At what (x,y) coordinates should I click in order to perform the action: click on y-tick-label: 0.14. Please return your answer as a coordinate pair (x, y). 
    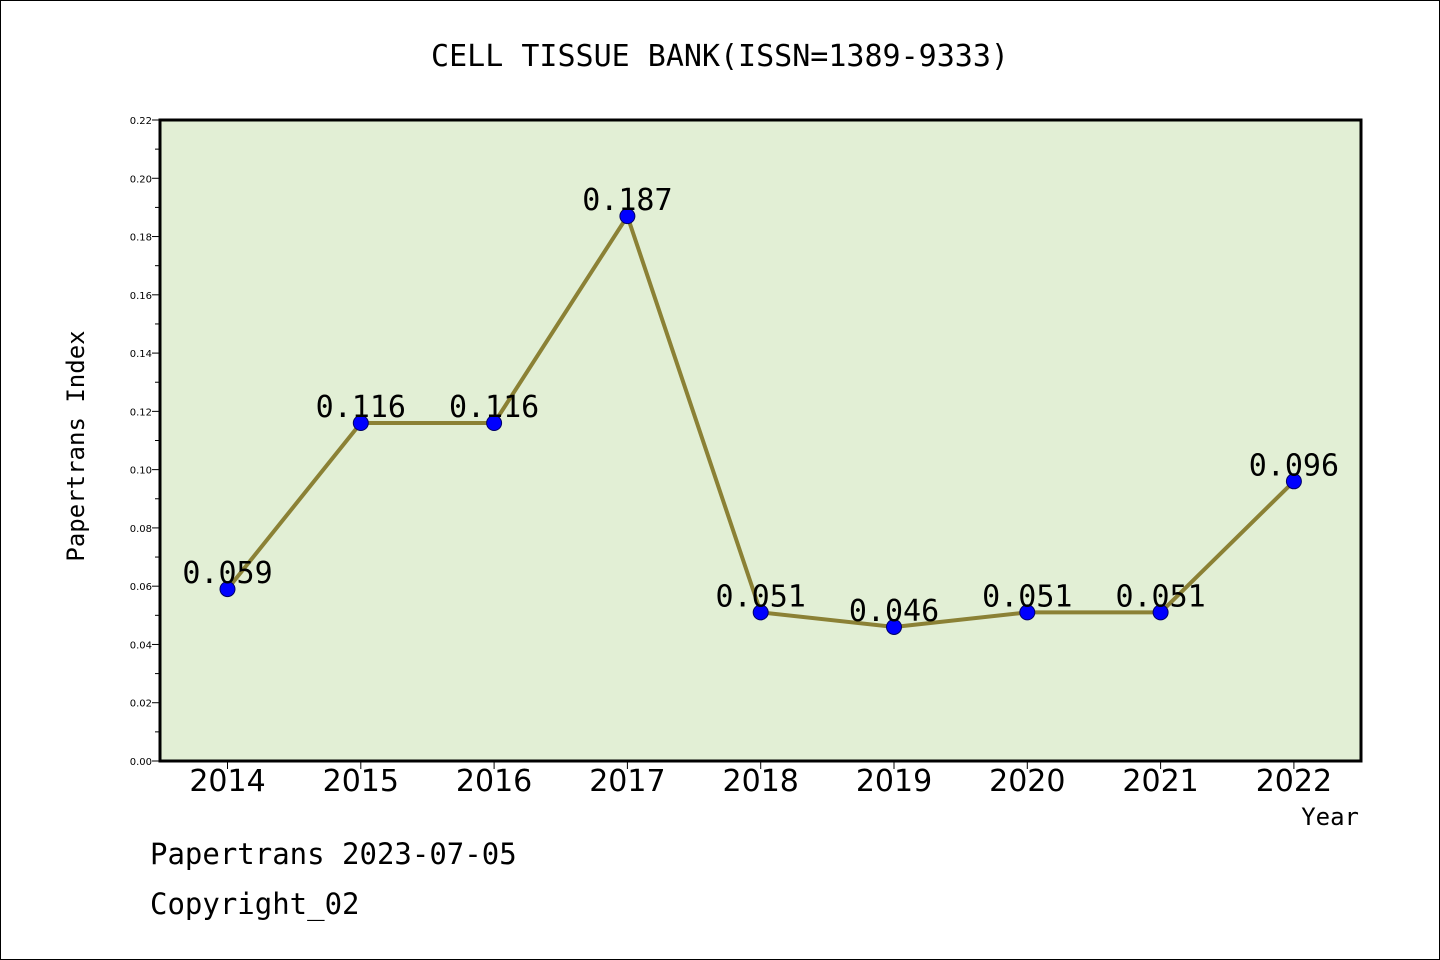
    Looking at the image, I should click on (141, 354).